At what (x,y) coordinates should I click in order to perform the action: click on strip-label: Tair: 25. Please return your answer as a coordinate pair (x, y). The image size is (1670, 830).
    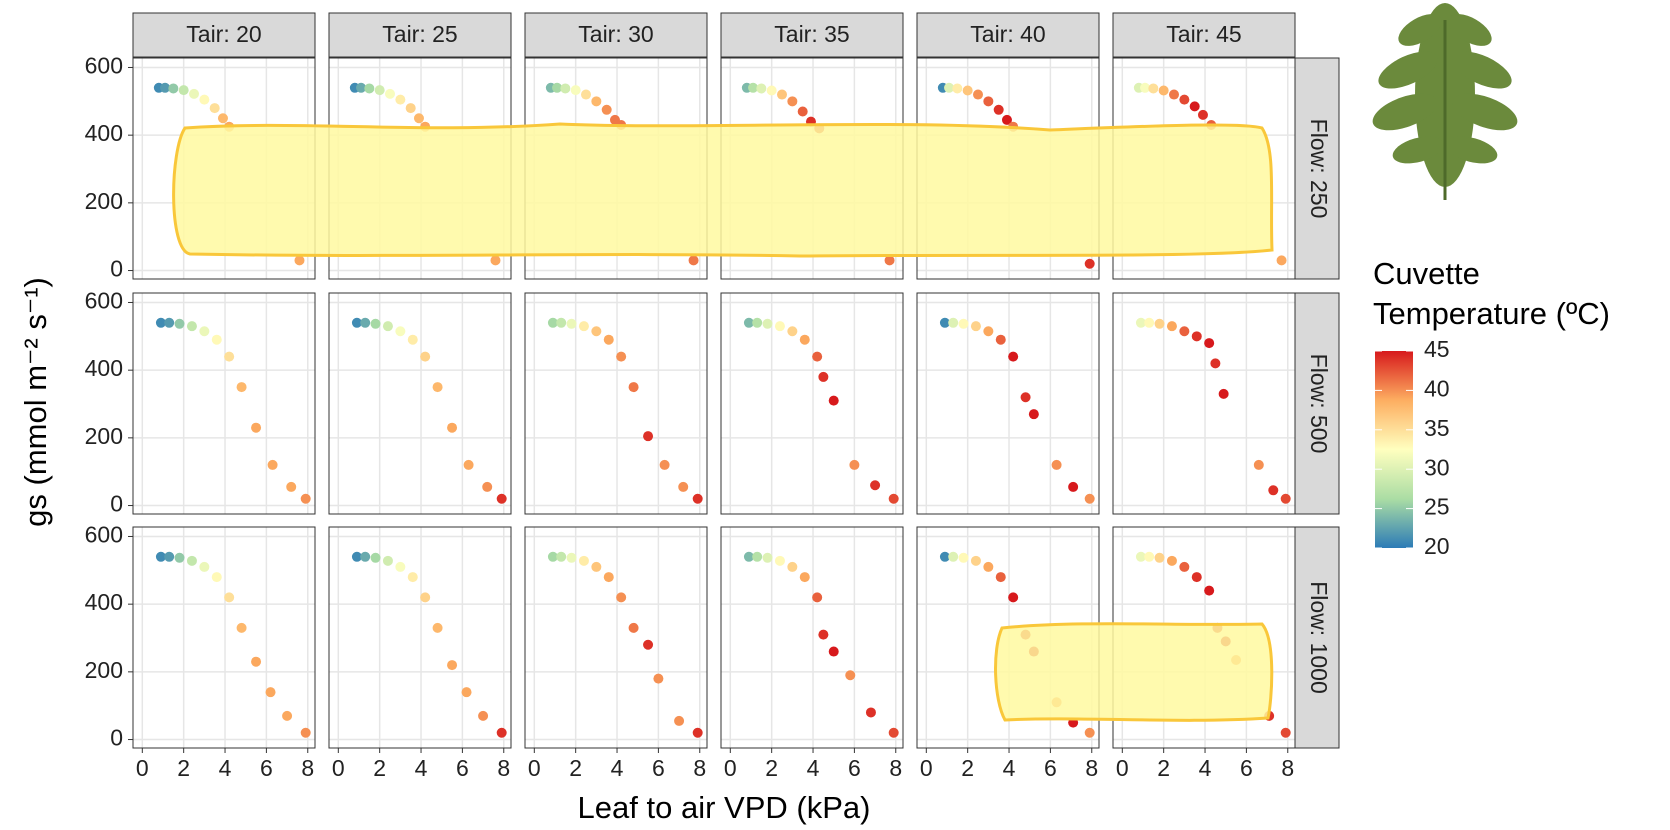
    Looking at the image, I should click on (419, 34).